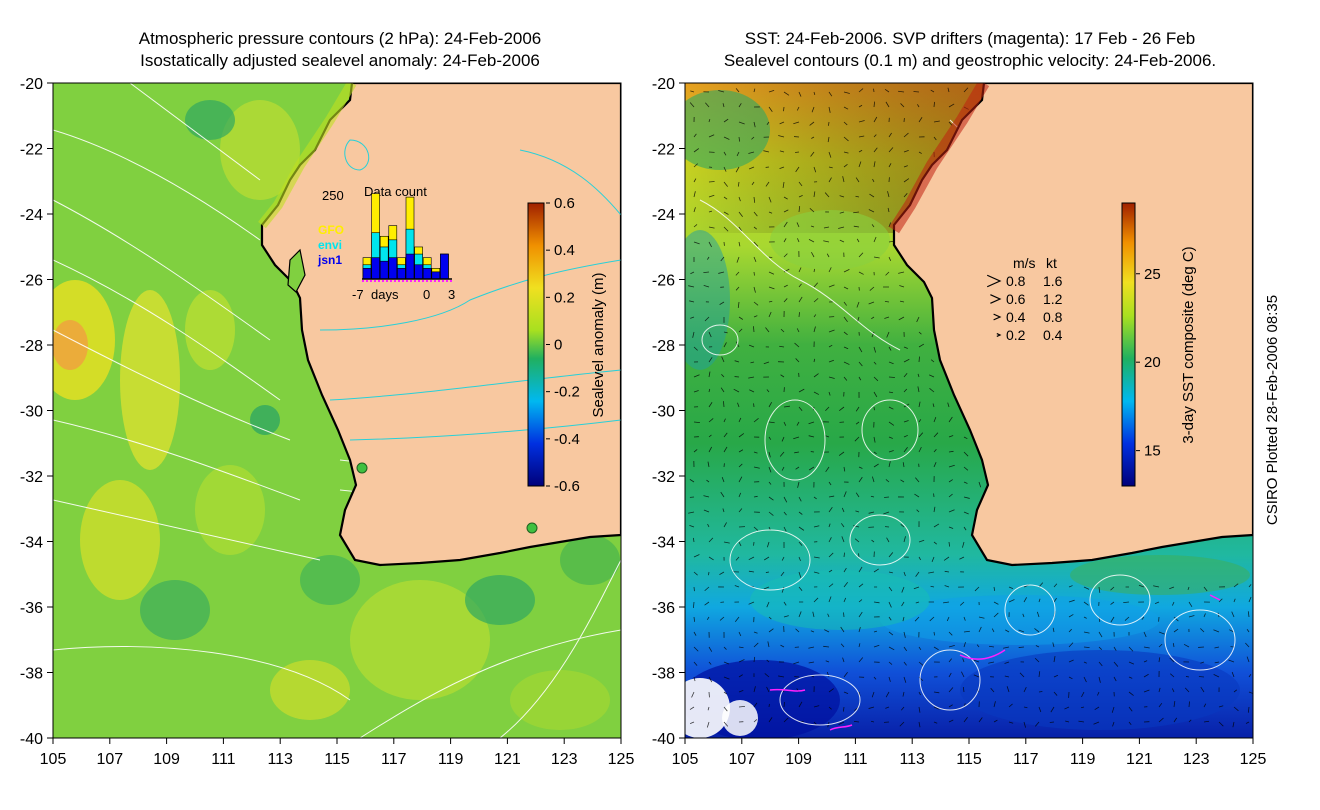 The height and width of the screenshot is (810, 1320). What do you see at coordinates (663, 215) in the screenshot?
I see `right-lat-label: -24` at bounding box center [663, 215].